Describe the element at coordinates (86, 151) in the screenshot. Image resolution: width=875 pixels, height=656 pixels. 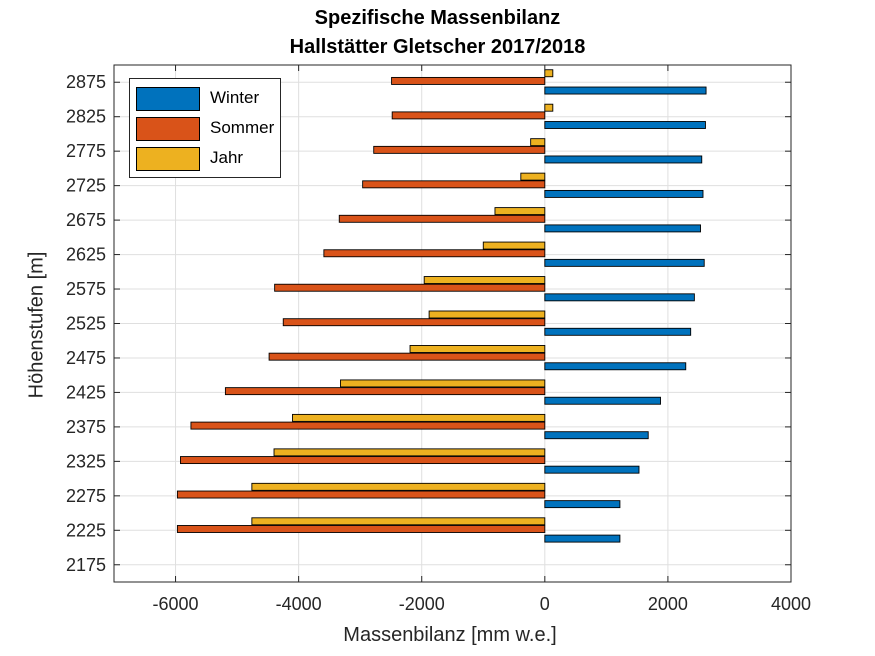
I see `y-tick-label: 2775` at that location.